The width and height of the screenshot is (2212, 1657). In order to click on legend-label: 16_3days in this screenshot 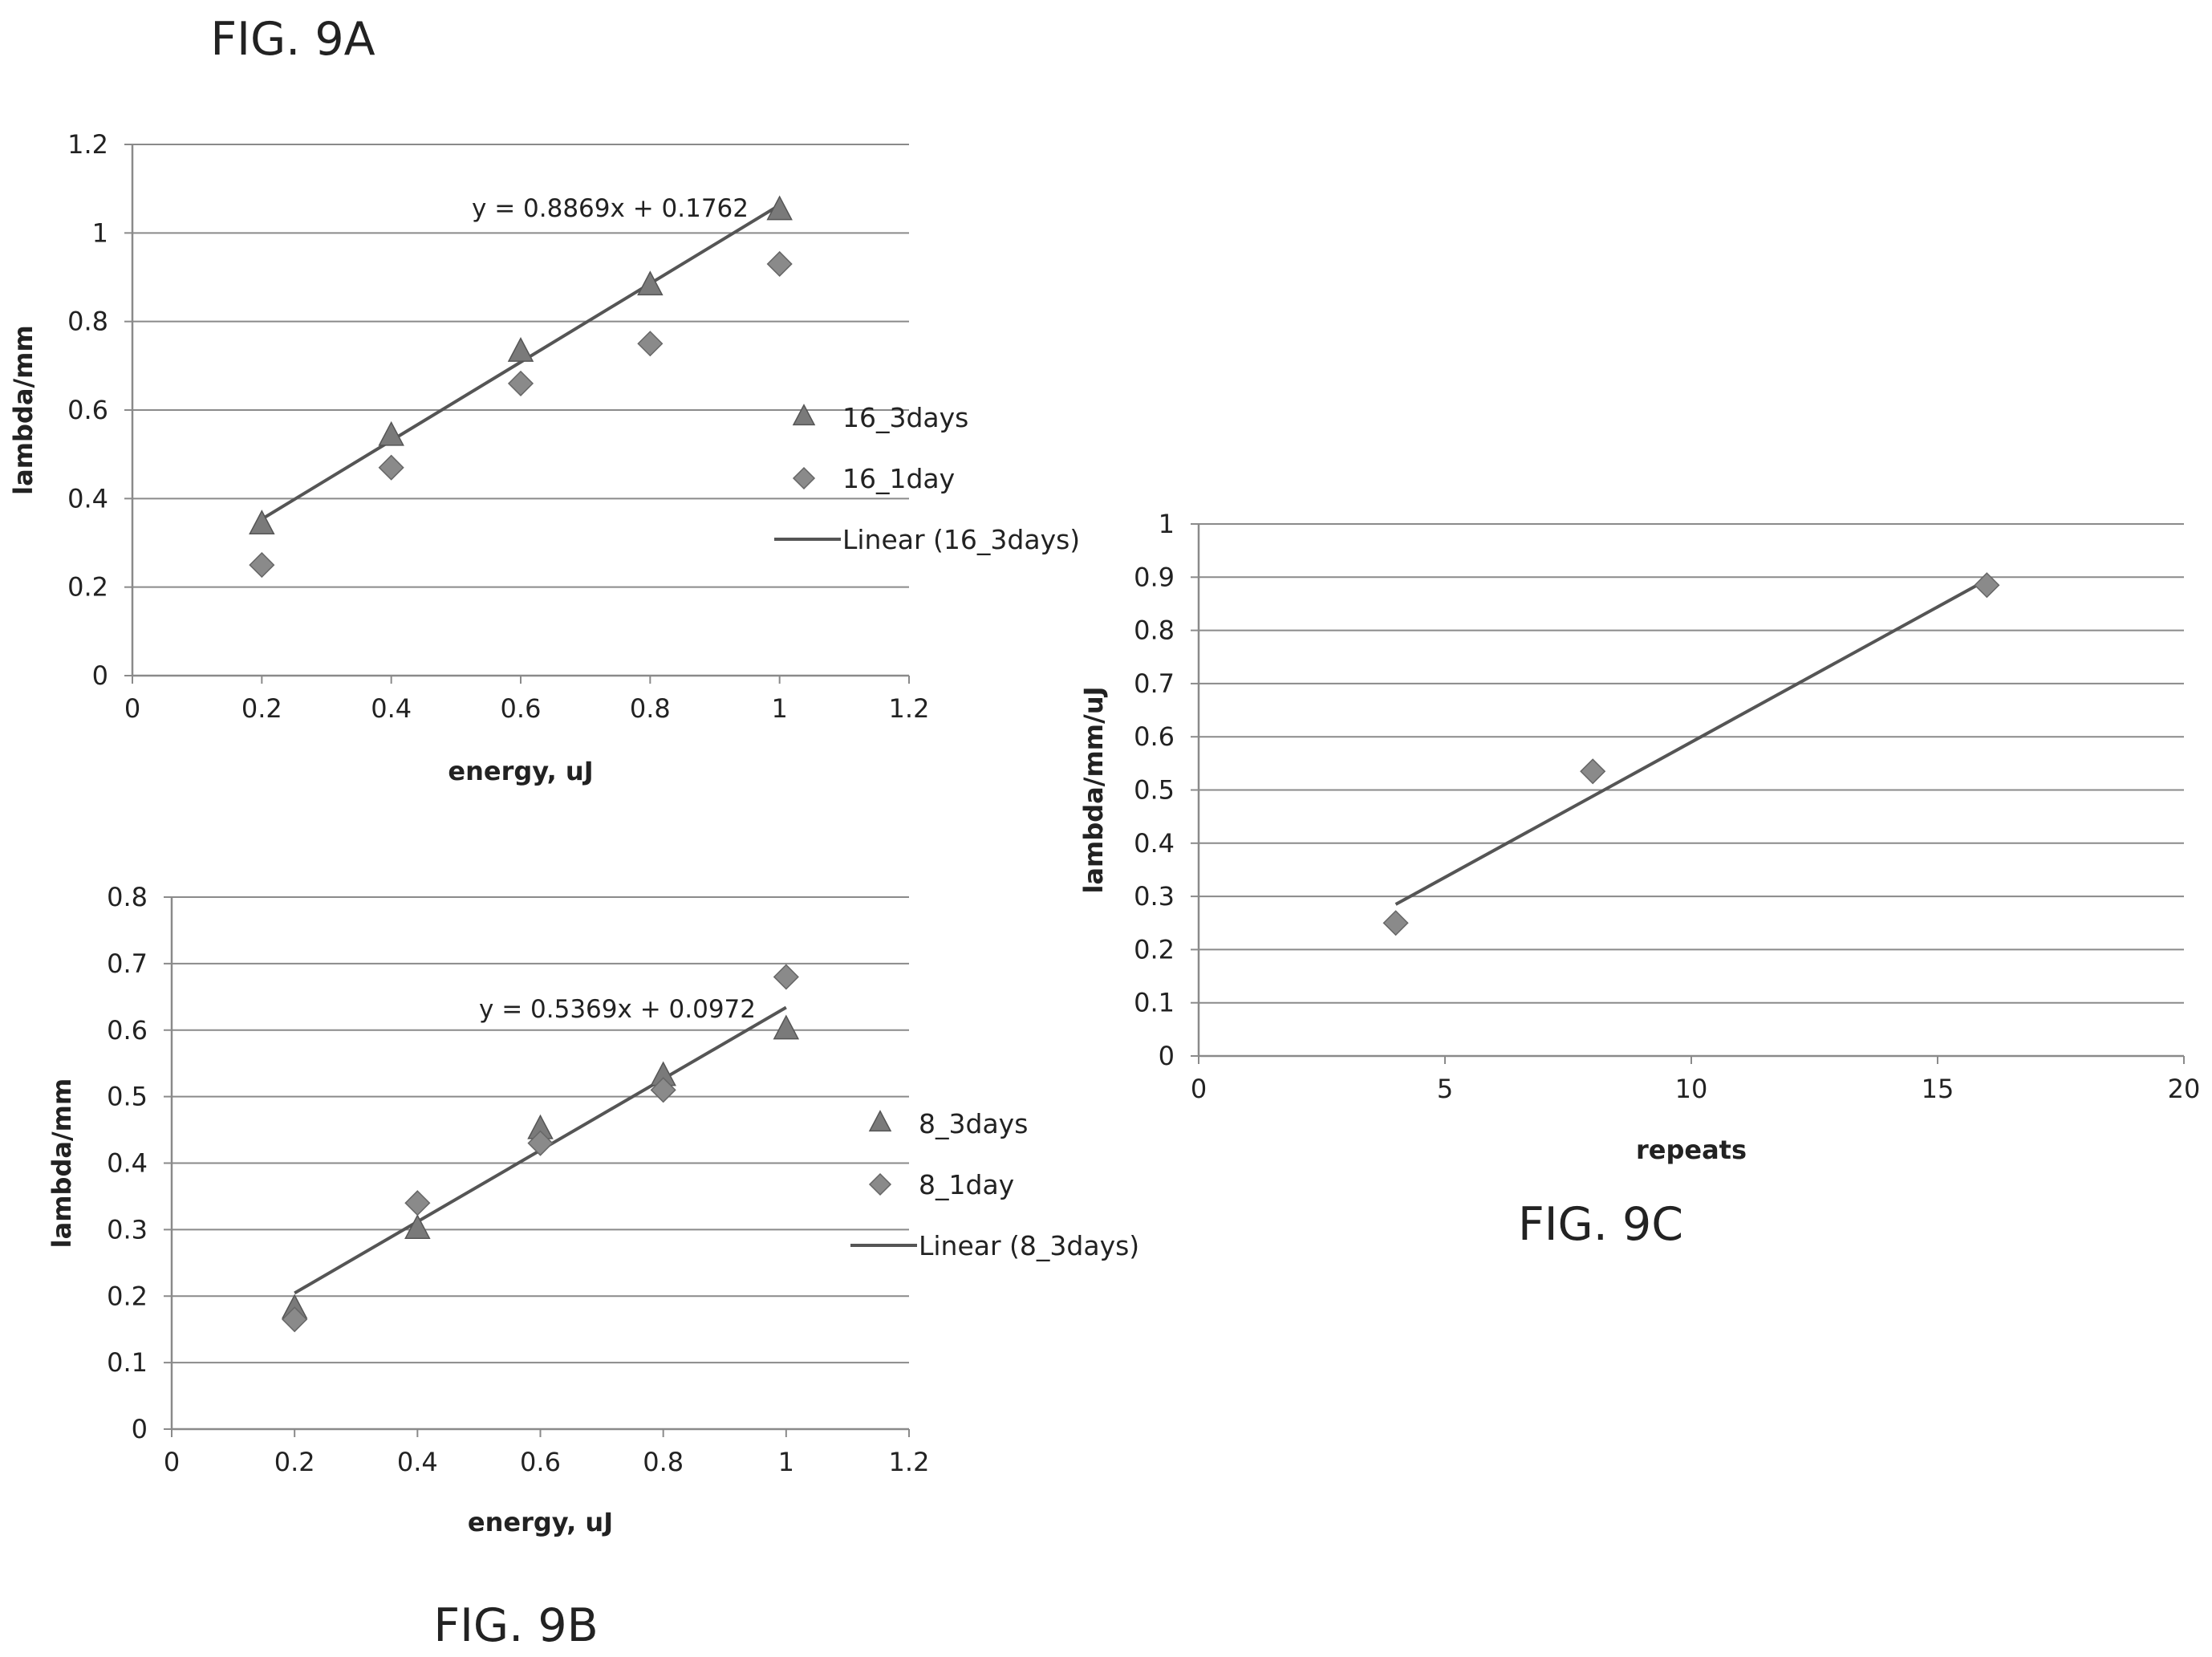, I will do `click(905, 417)`.